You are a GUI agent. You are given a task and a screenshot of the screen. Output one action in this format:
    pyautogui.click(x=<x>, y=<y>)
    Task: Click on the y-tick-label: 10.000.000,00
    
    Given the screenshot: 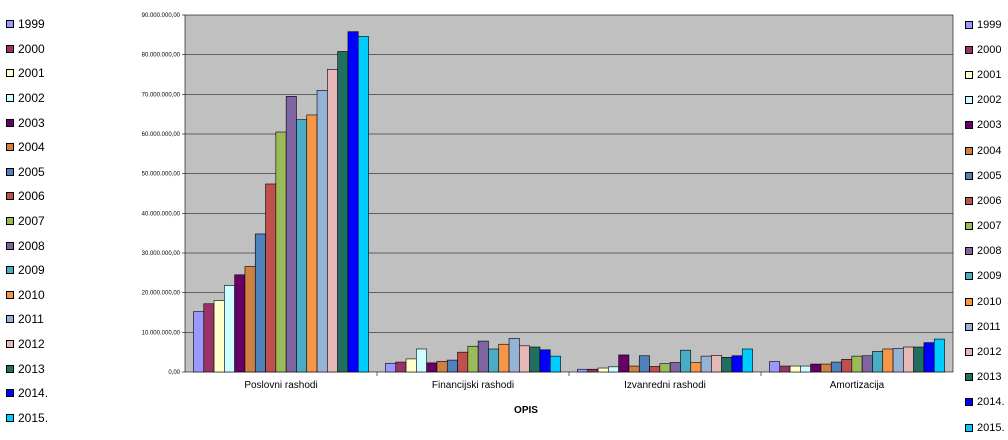 What is the action you would take?
    pyautogui.click(x=161, y=333)
    